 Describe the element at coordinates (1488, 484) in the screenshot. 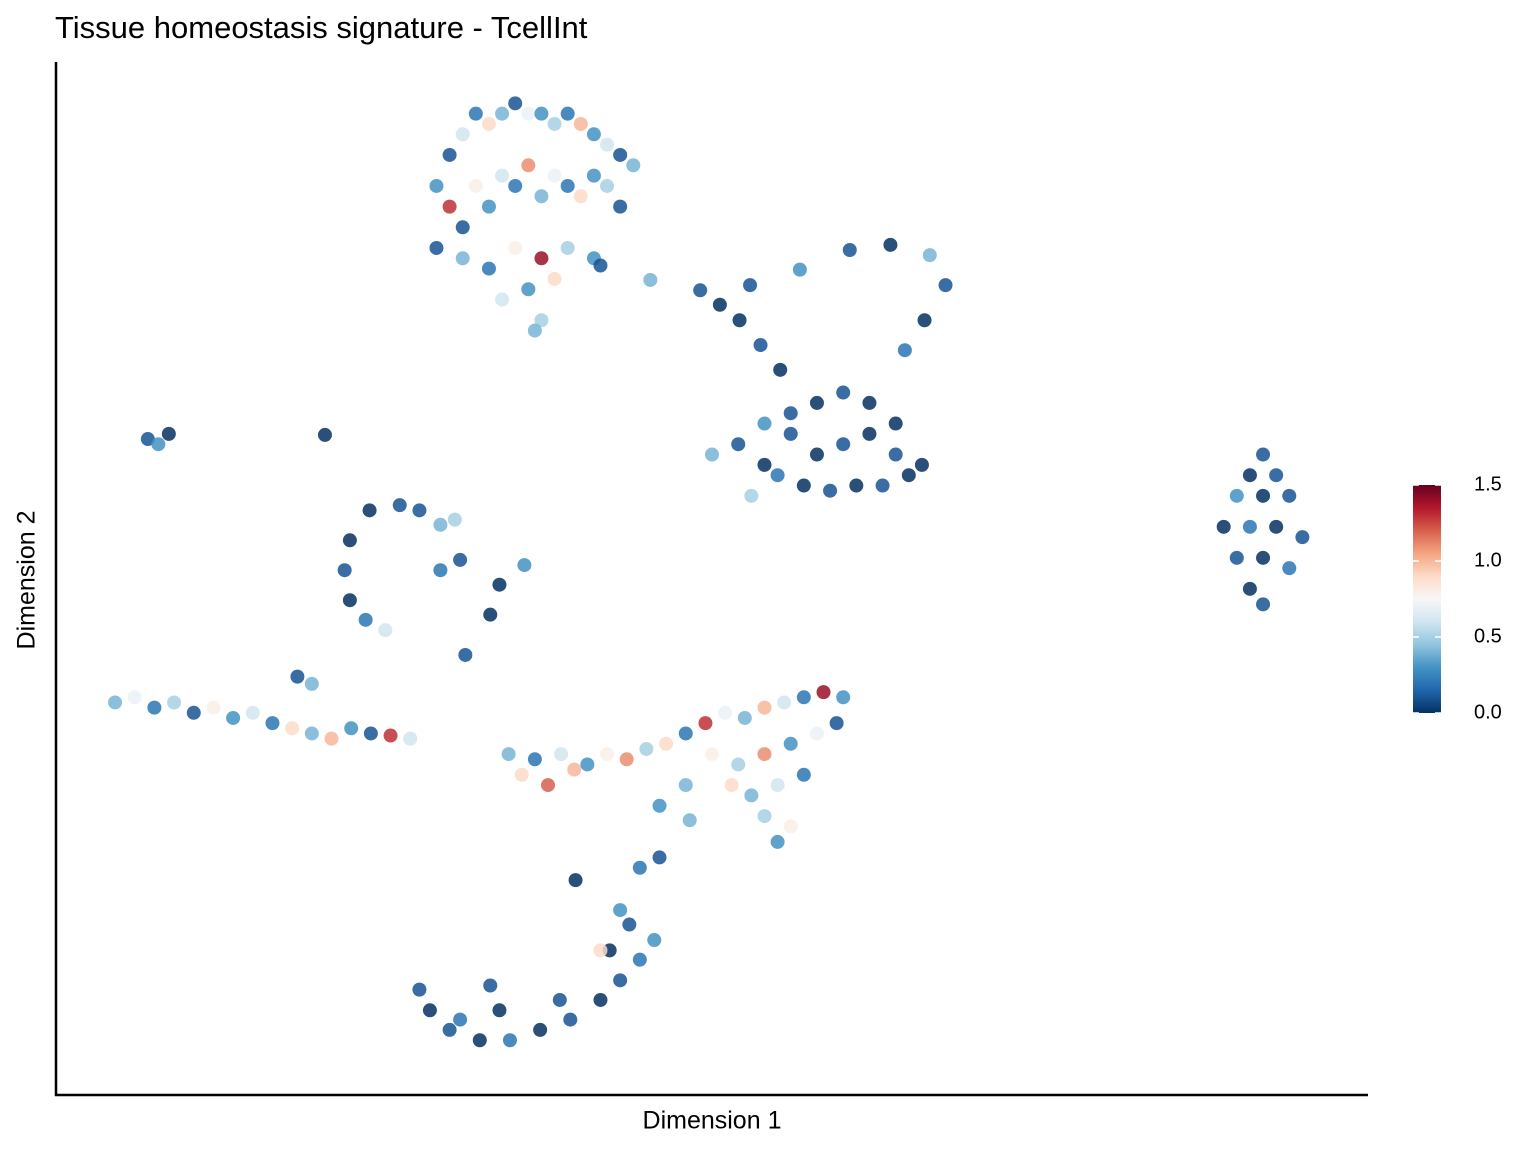

I see `colorbar-tick-label: 1.5` at that location.